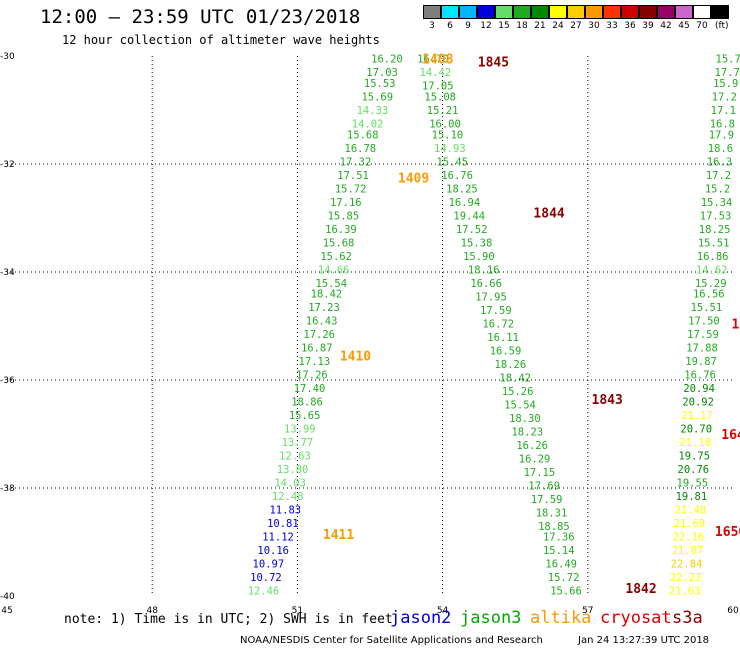 The width and height of the screenshot is (740, 650). Describe the element at coordinates (317, 349) in the screenshot. I see `wave-height-label: 16.87` at that location.